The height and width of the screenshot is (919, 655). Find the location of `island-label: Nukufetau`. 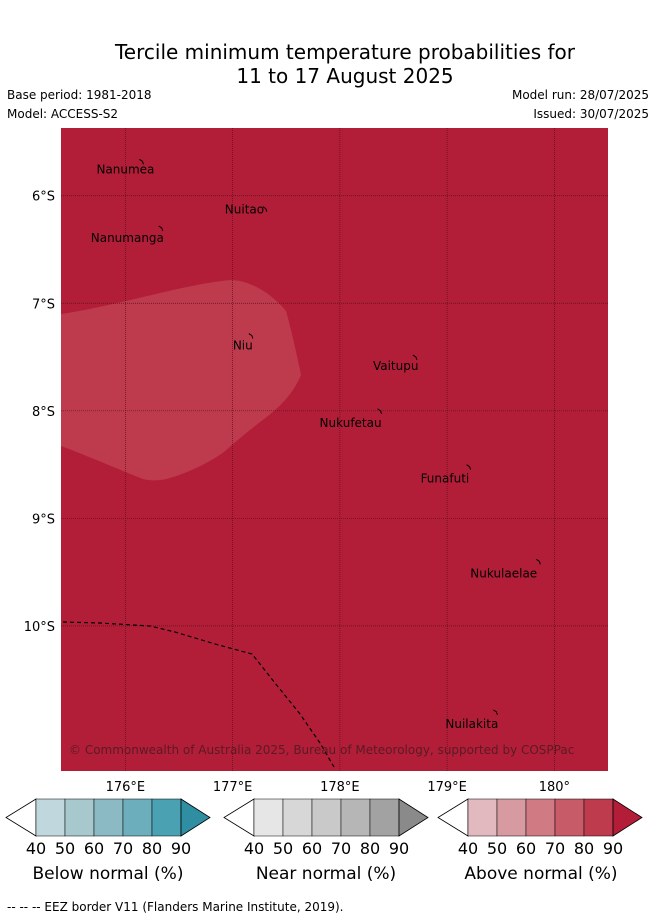

island-label: Nukufetau is located at coordinates (351, 423).